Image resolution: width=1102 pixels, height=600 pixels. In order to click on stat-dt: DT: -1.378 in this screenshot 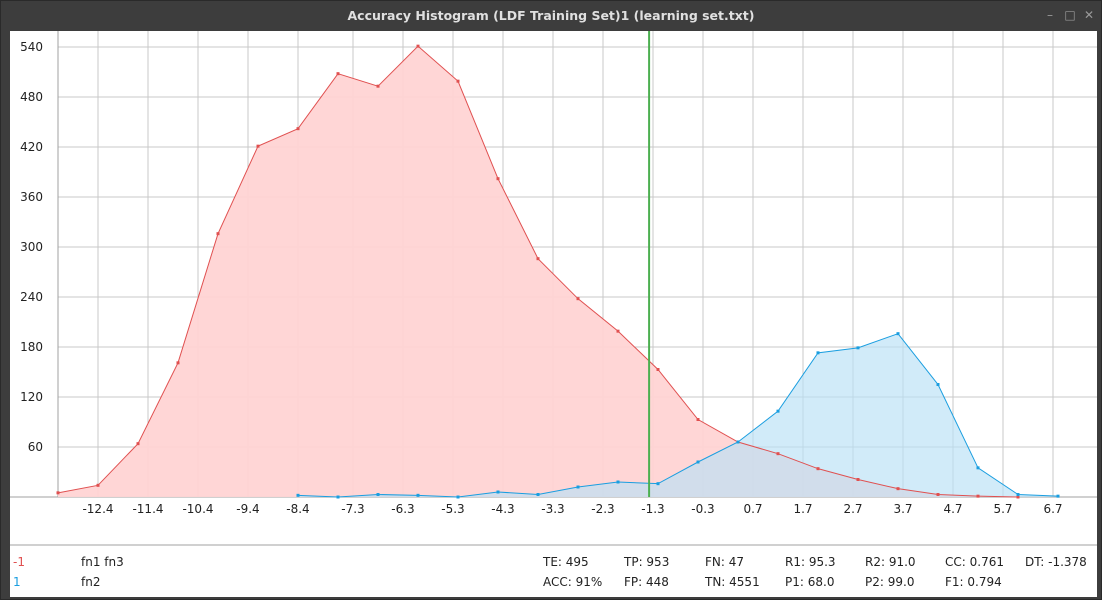, I will do `click(1056, 562)`.